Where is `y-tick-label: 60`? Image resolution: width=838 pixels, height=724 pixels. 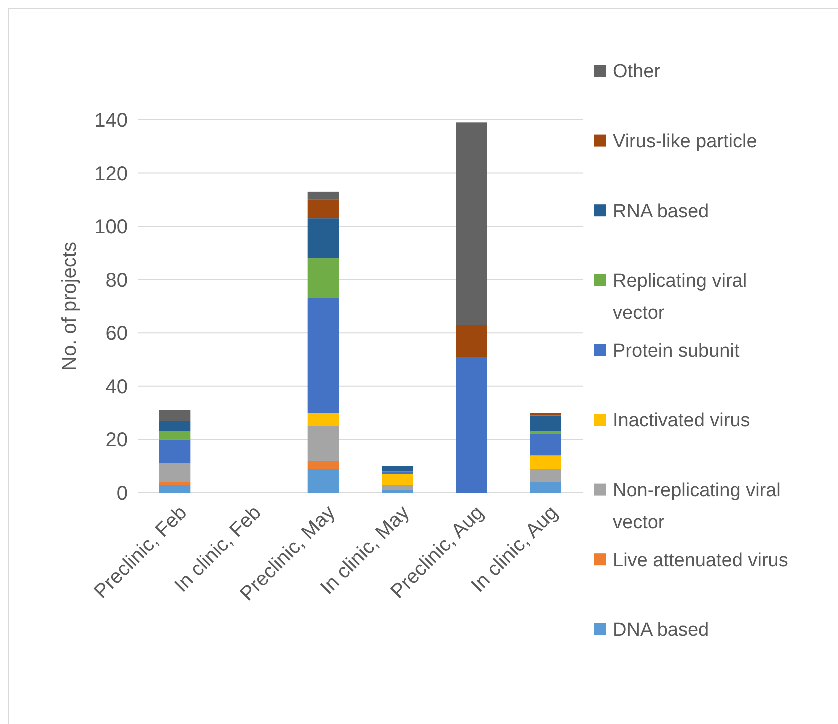 y-tick-label: 60 is located at coordinates (117, 334).